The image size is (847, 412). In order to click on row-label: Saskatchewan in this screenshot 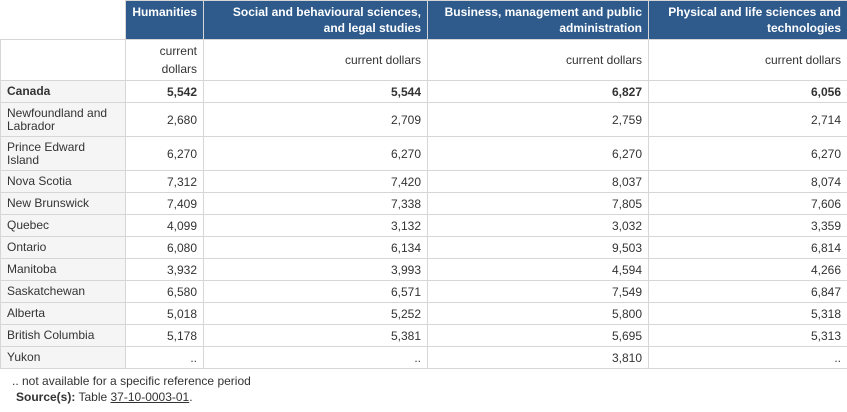, I will do `click(63, 291)`.